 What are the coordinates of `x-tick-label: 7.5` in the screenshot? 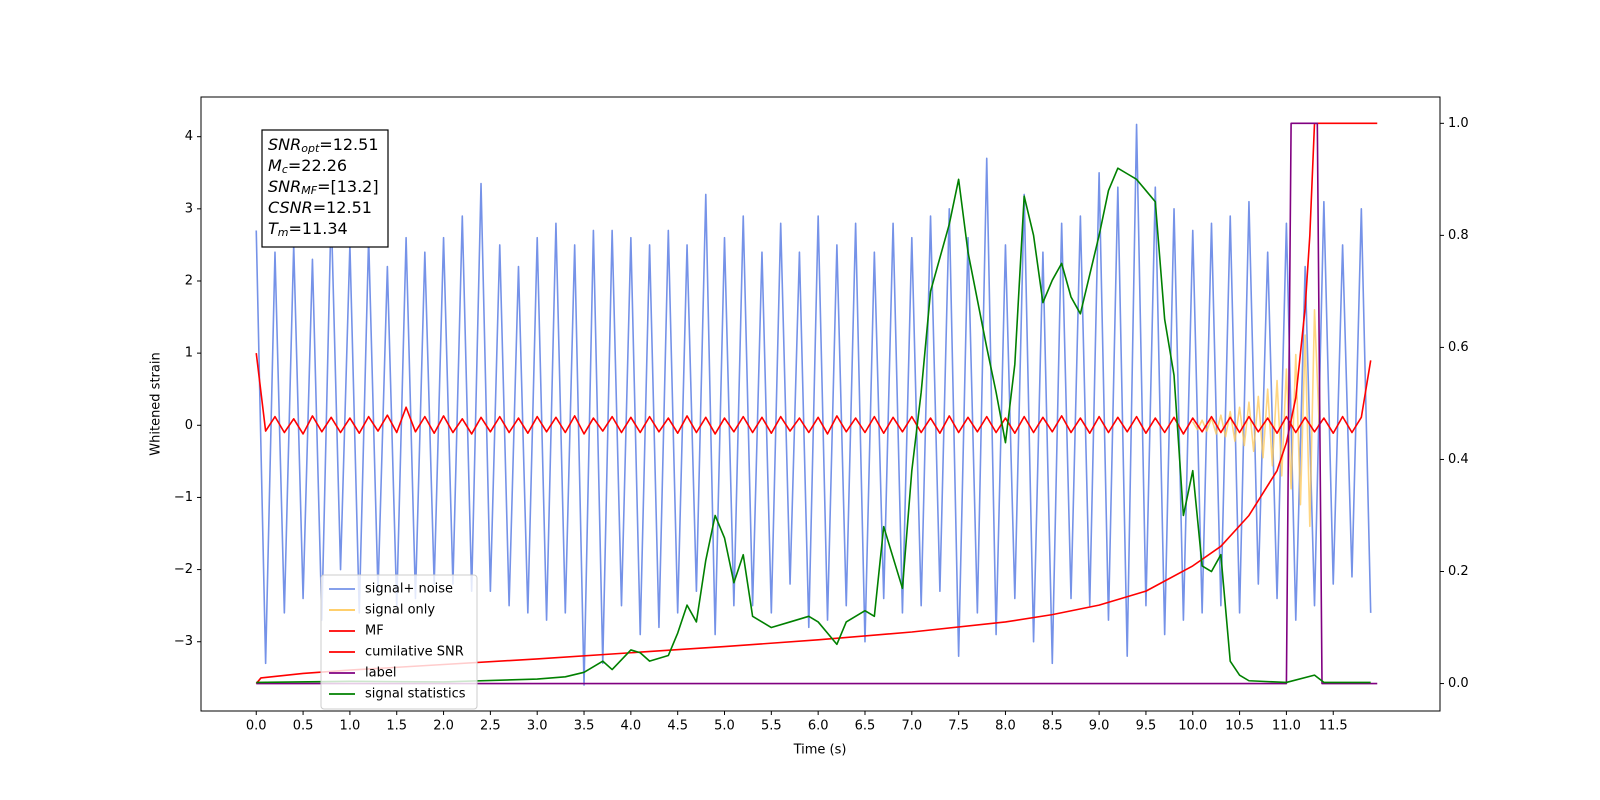 It's located at (958, 726).